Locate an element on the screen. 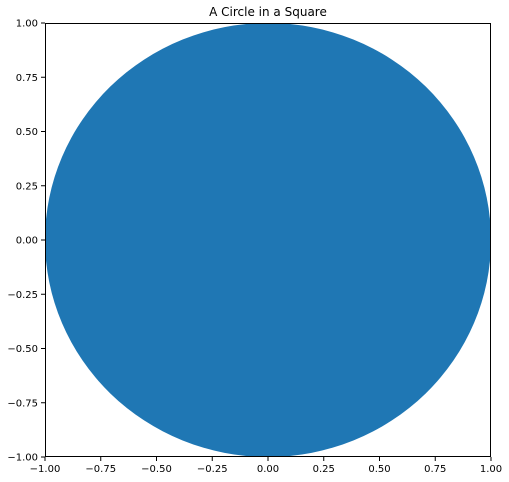 Image resolution: width=509 pixels, height=482 pixels. x-tick-label: −0.50 is located at coordinates (156, 469).